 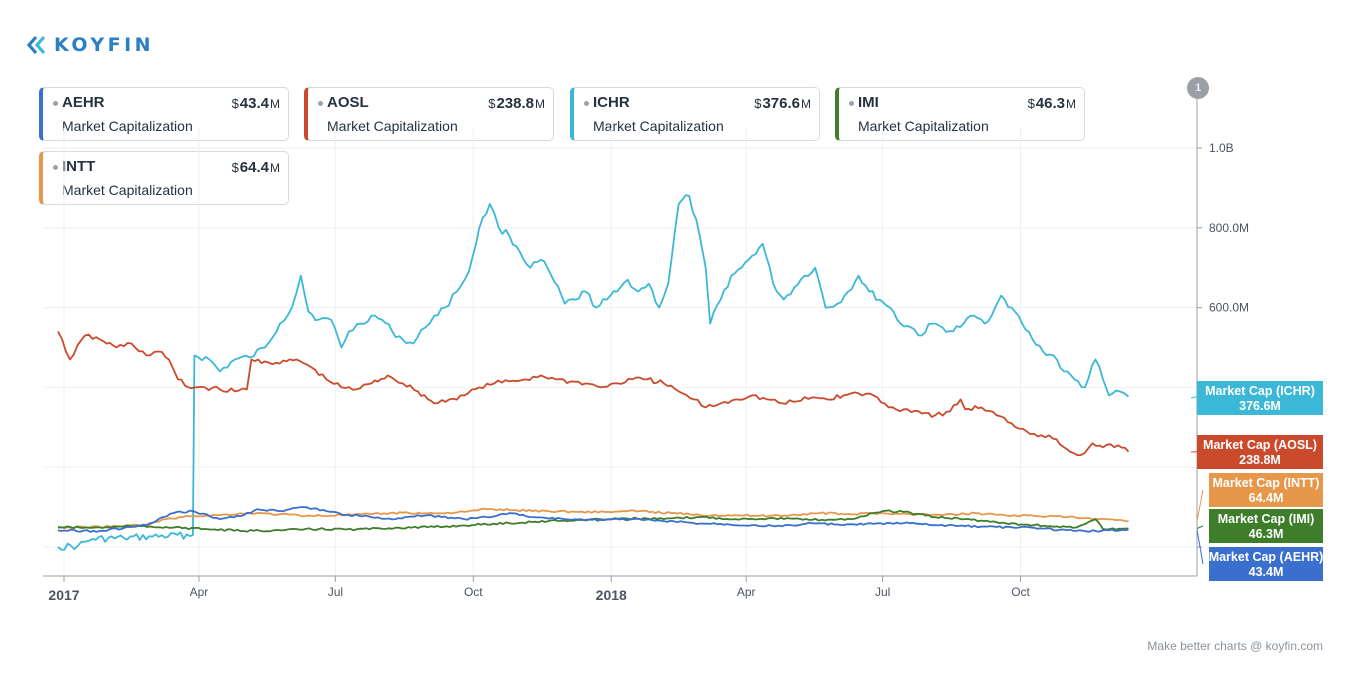 I want to click on legend-card-aehr: AEHR $43.4M Market Capitalization, so click(x=164, y=114).